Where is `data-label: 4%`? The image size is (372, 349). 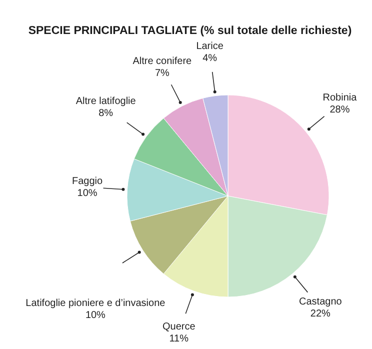 data-label: 4% is located at coordinates (210, 58).